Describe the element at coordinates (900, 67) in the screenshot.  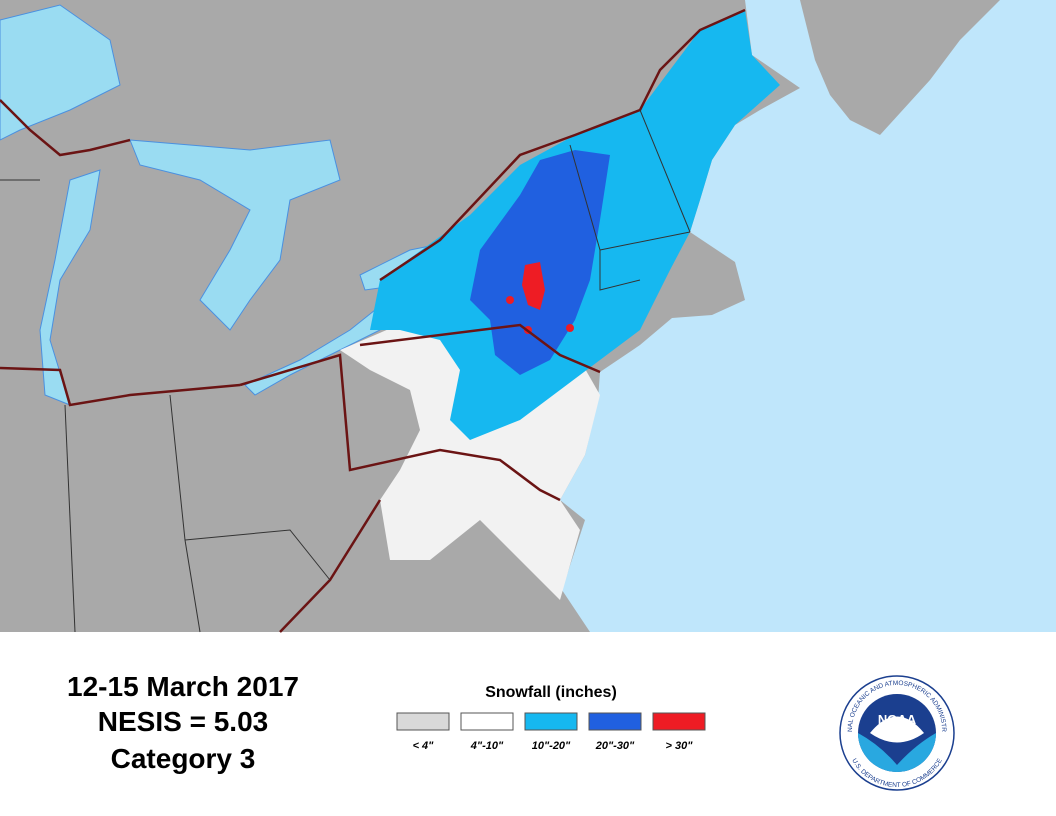
I see `land-nova-scotia` at that location.